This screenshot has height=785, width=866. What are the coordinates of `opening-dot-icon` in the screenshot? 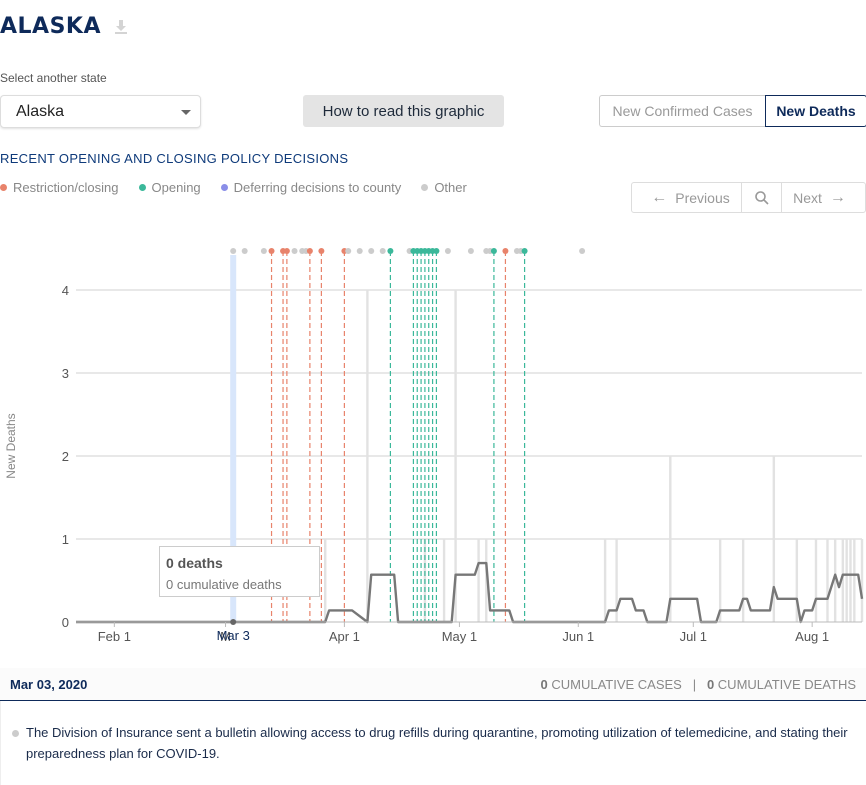 It's located at (142, 187).